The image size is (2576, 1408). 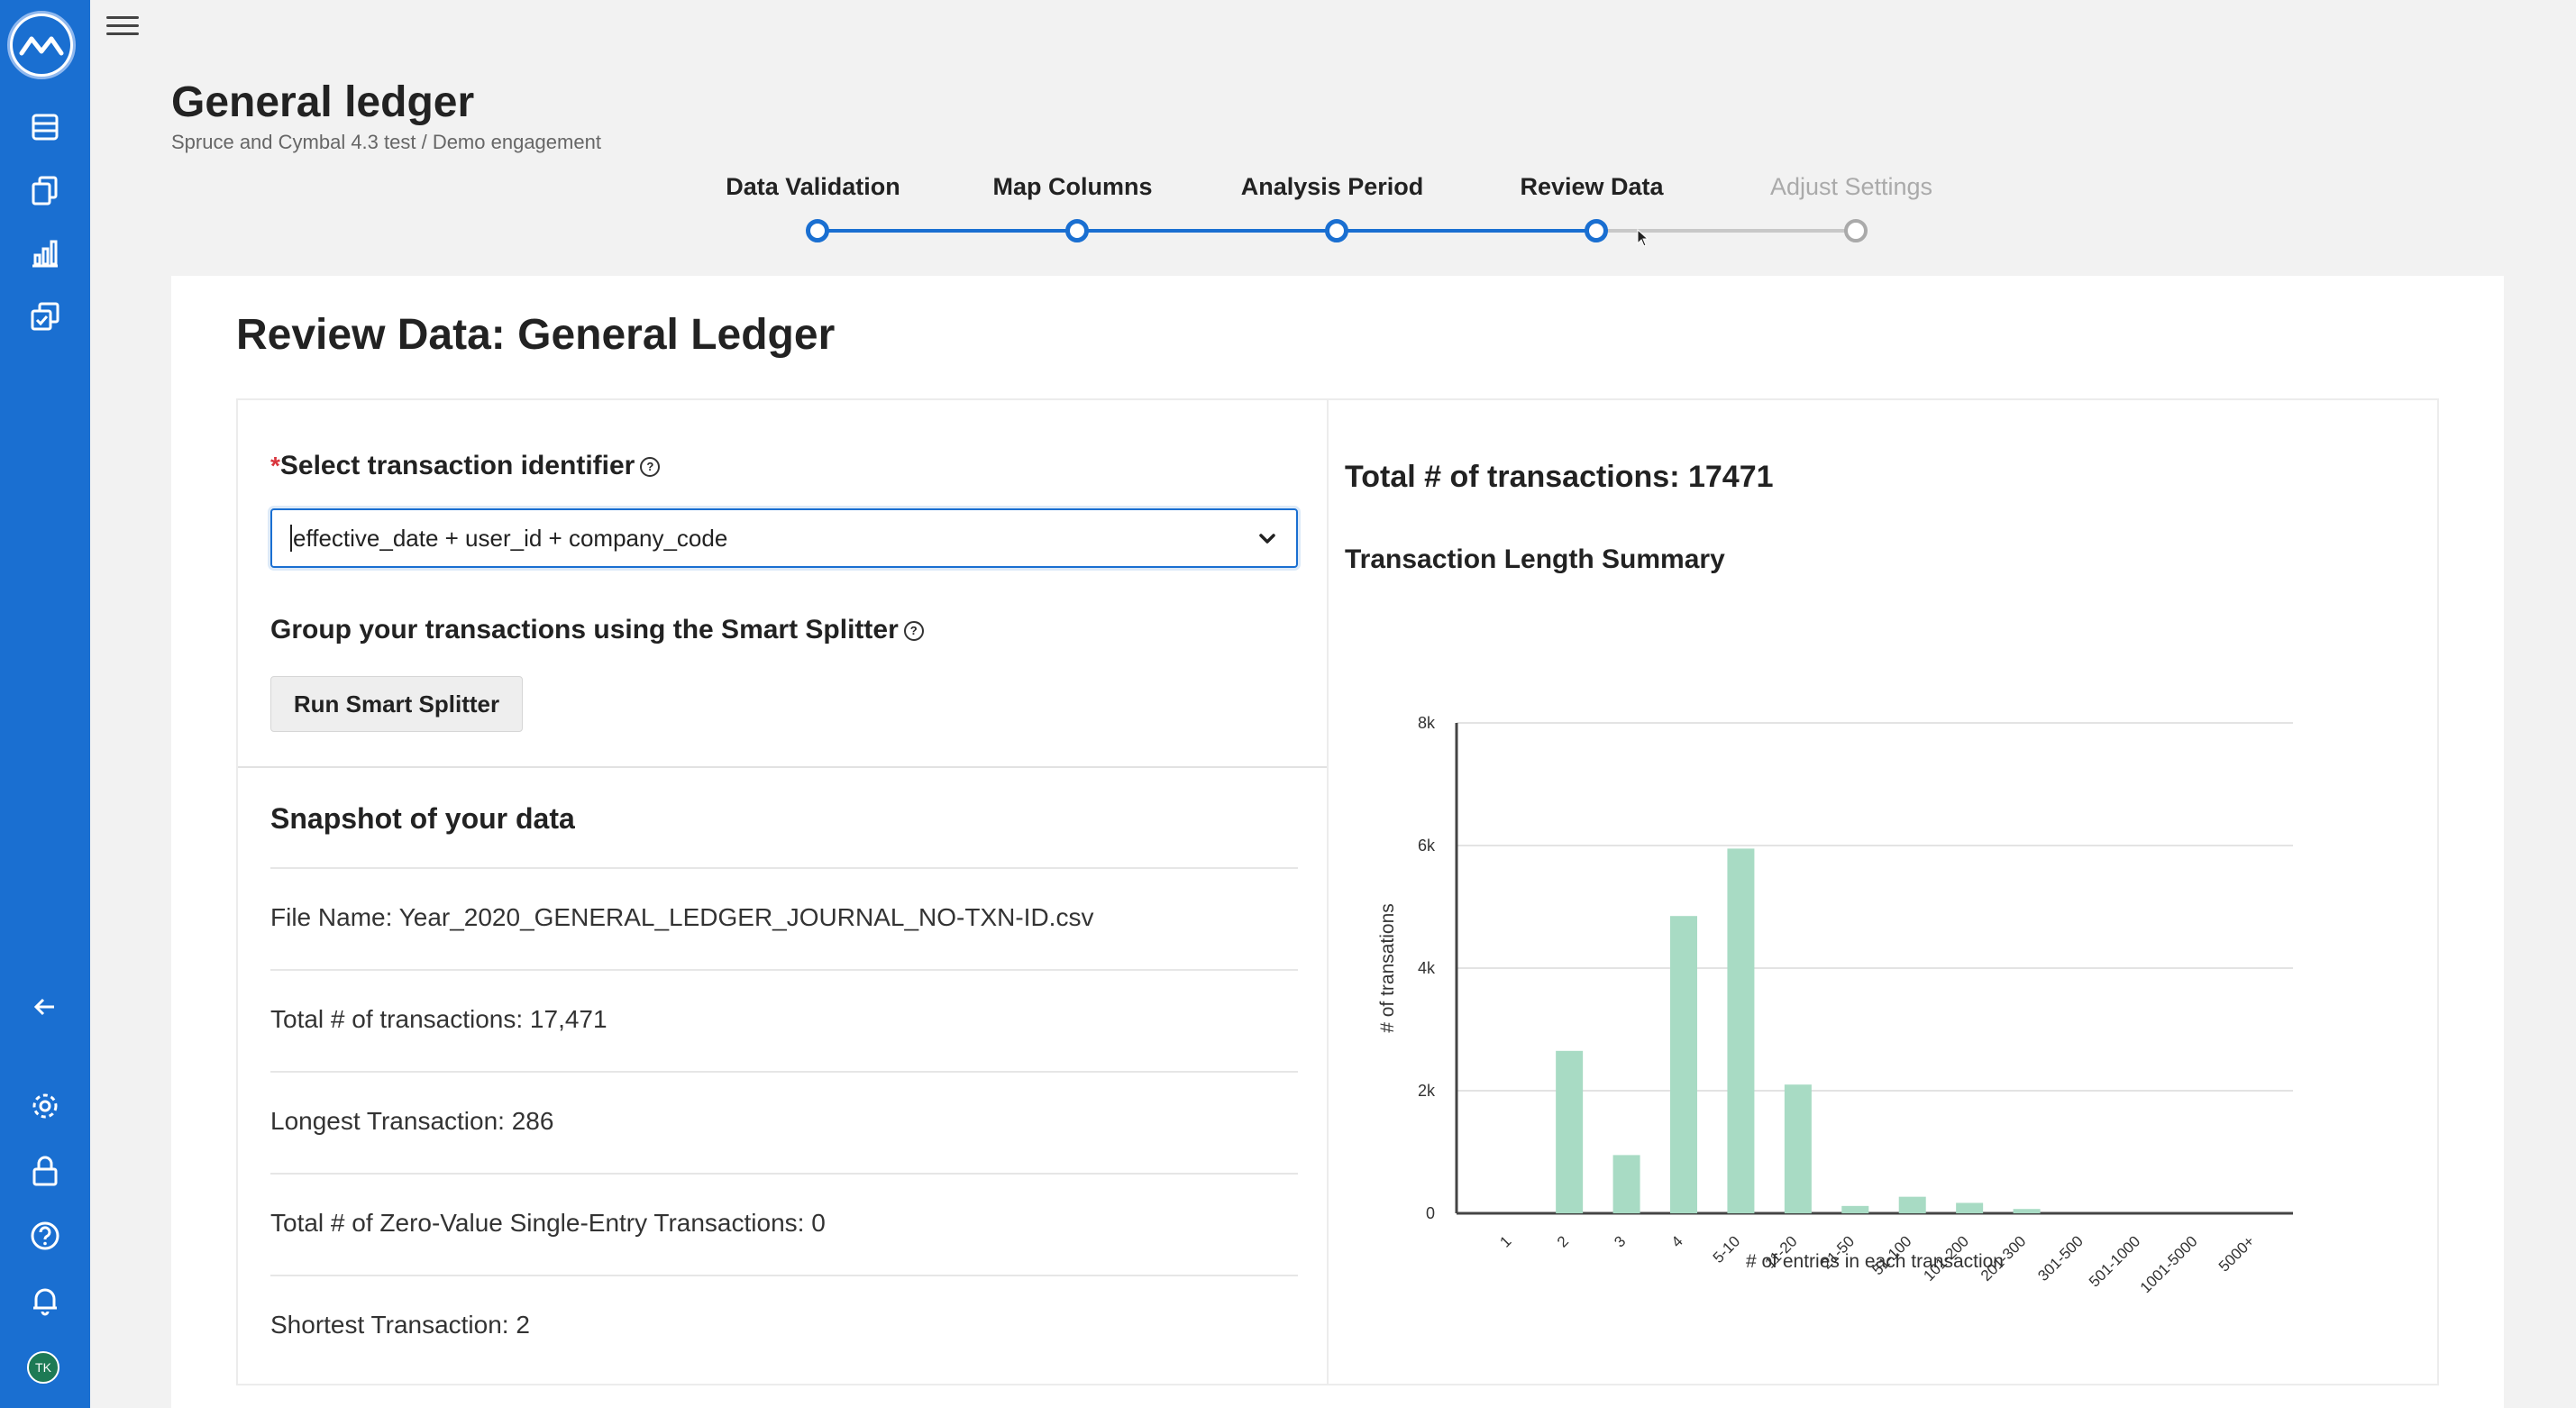 What do you see at coordinates (1724, 231) in the screenshot?
I see `stepper-remaining-line` at bounding box center [1724, 231].